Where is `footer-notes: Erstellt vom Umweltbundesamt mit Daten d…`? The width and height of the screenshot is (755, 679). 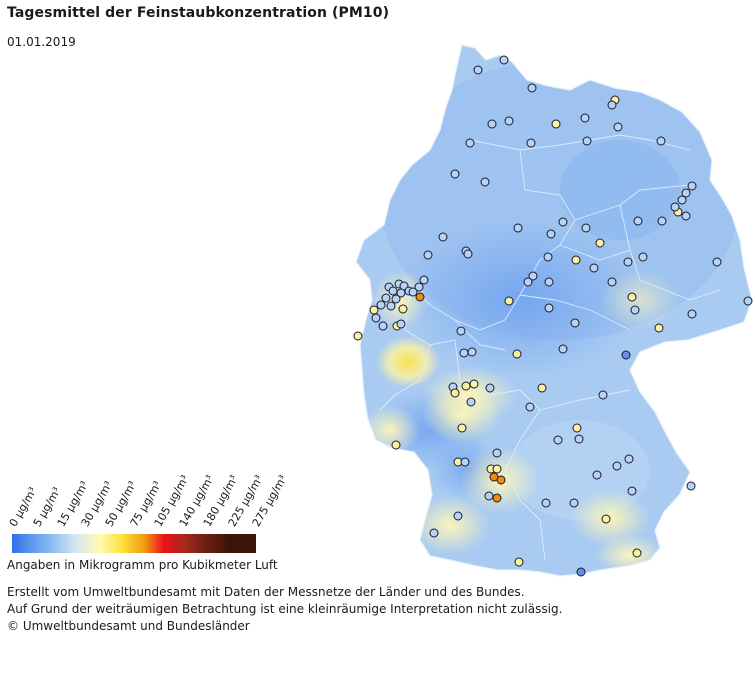 footer-notes: Erstellt vom Umweltbundesamt mit Daten d… is located at coordinates (284, 609).